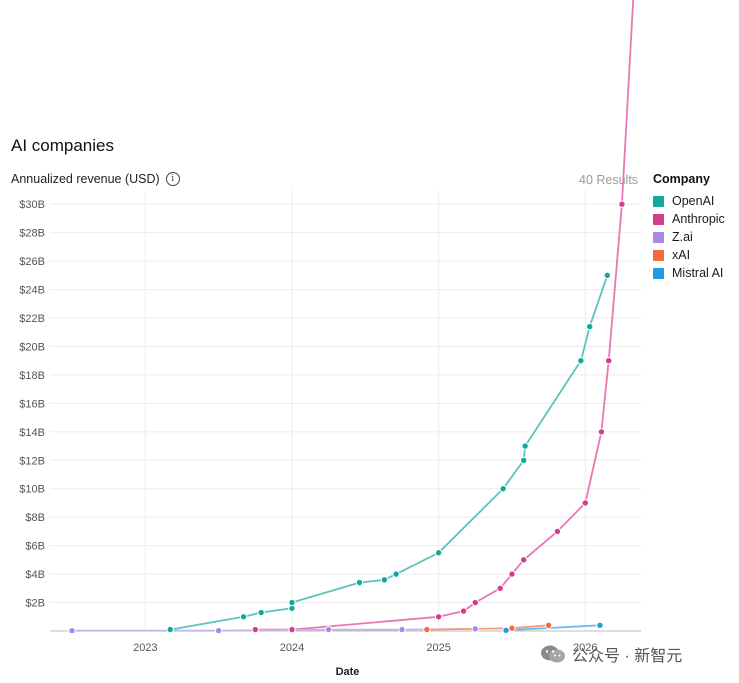 Image resolution: width=739 pixels, height=683 pixels. I want to click on legend-item-openai: OpenAI, so click(689, 201).